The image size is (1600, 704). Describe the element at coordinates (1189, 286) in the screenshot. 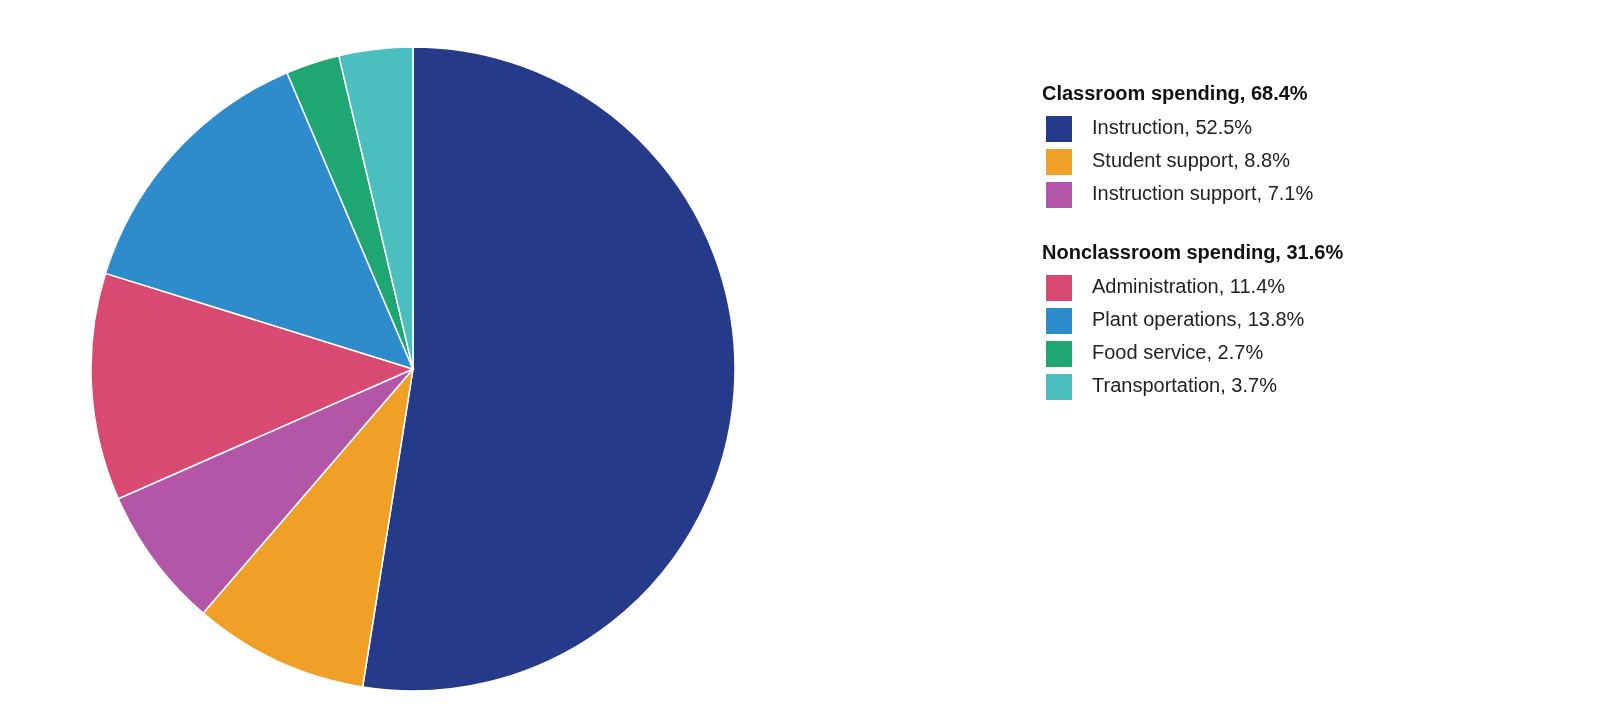

I see `legend-label: Administration, 11.4%` at that location.